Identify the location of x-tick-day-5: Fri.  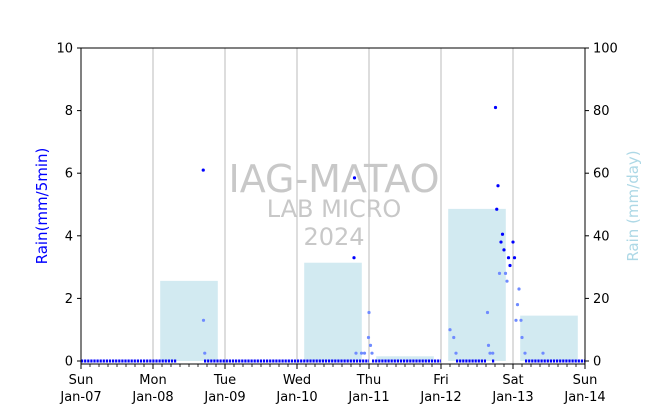
(441, 380).